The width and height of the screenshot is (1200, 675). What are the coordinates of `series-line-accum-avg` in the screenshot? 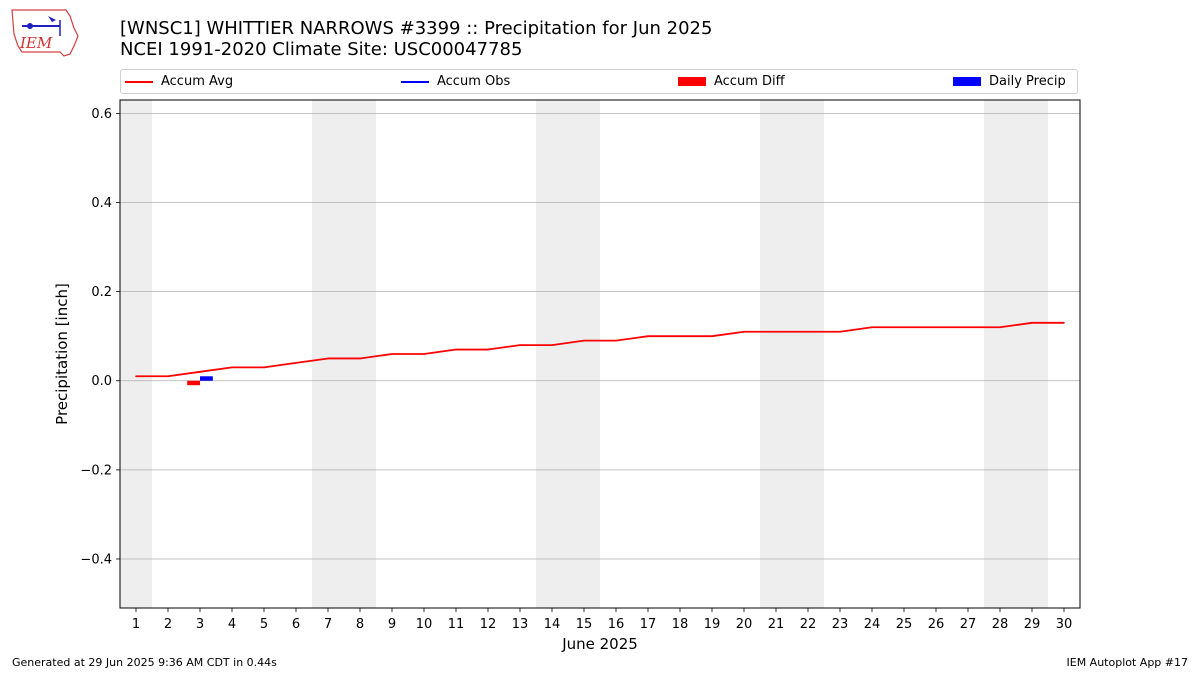 It's located at (600, 349).